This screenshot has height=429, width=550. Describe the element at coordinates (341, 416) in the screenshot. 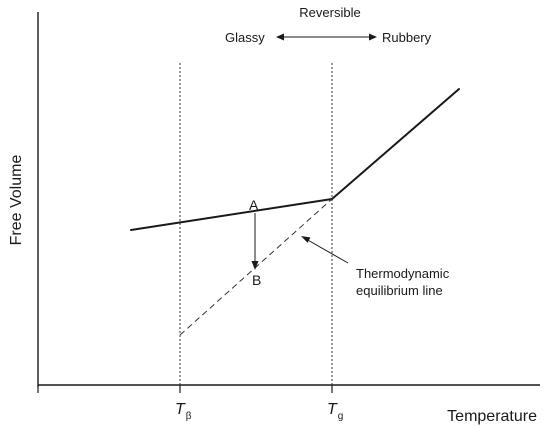

I see `t-g-subscript: g` at that location.